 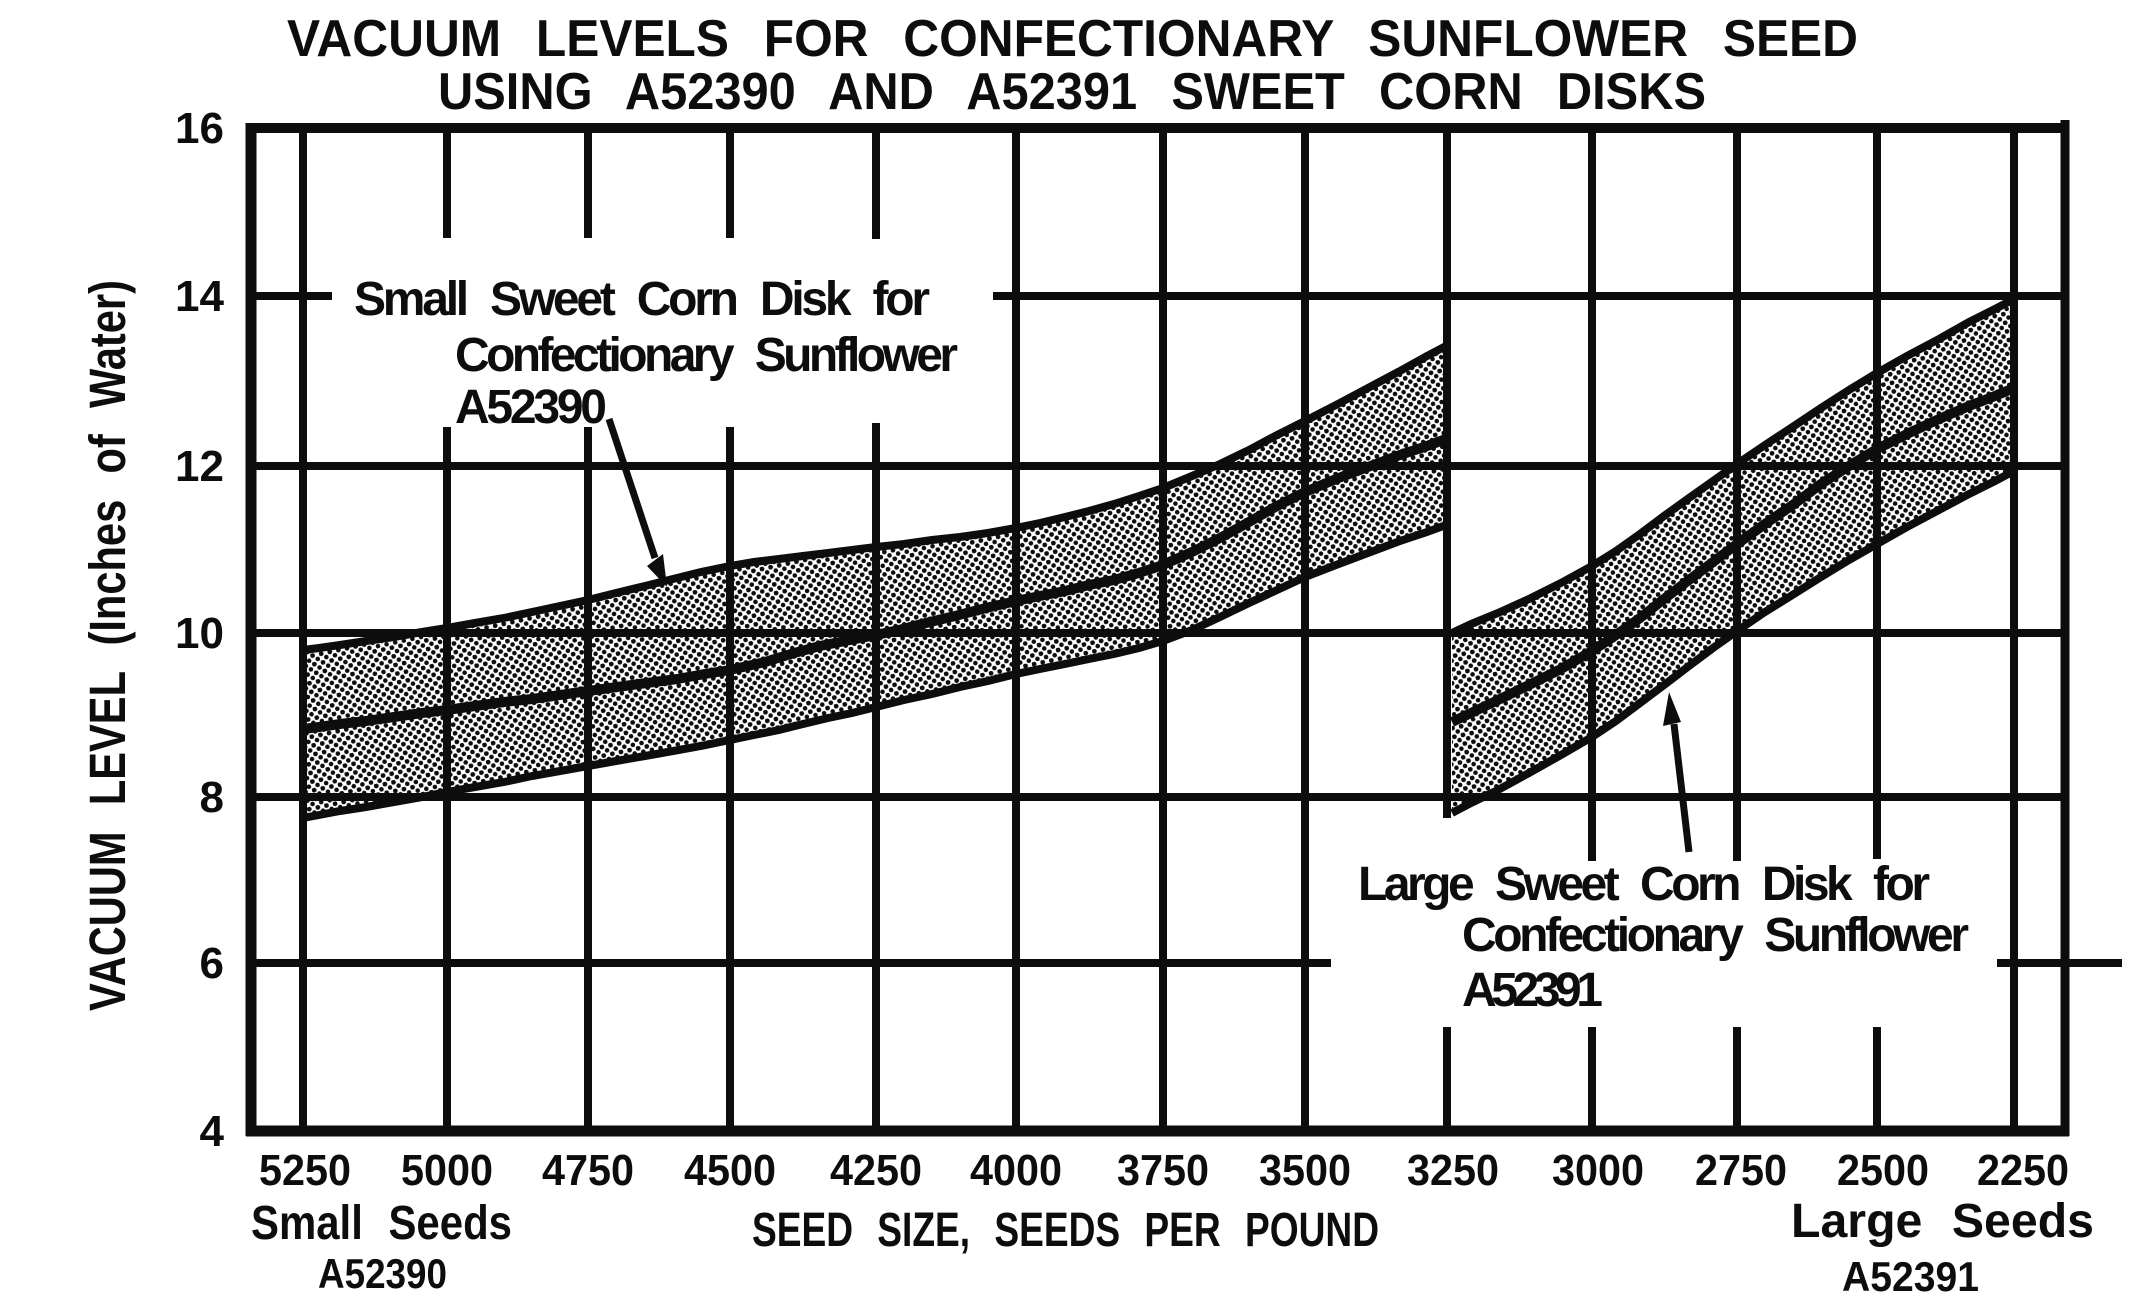 I want to click on svg-text: 5250, so click(x=305, y=1170).